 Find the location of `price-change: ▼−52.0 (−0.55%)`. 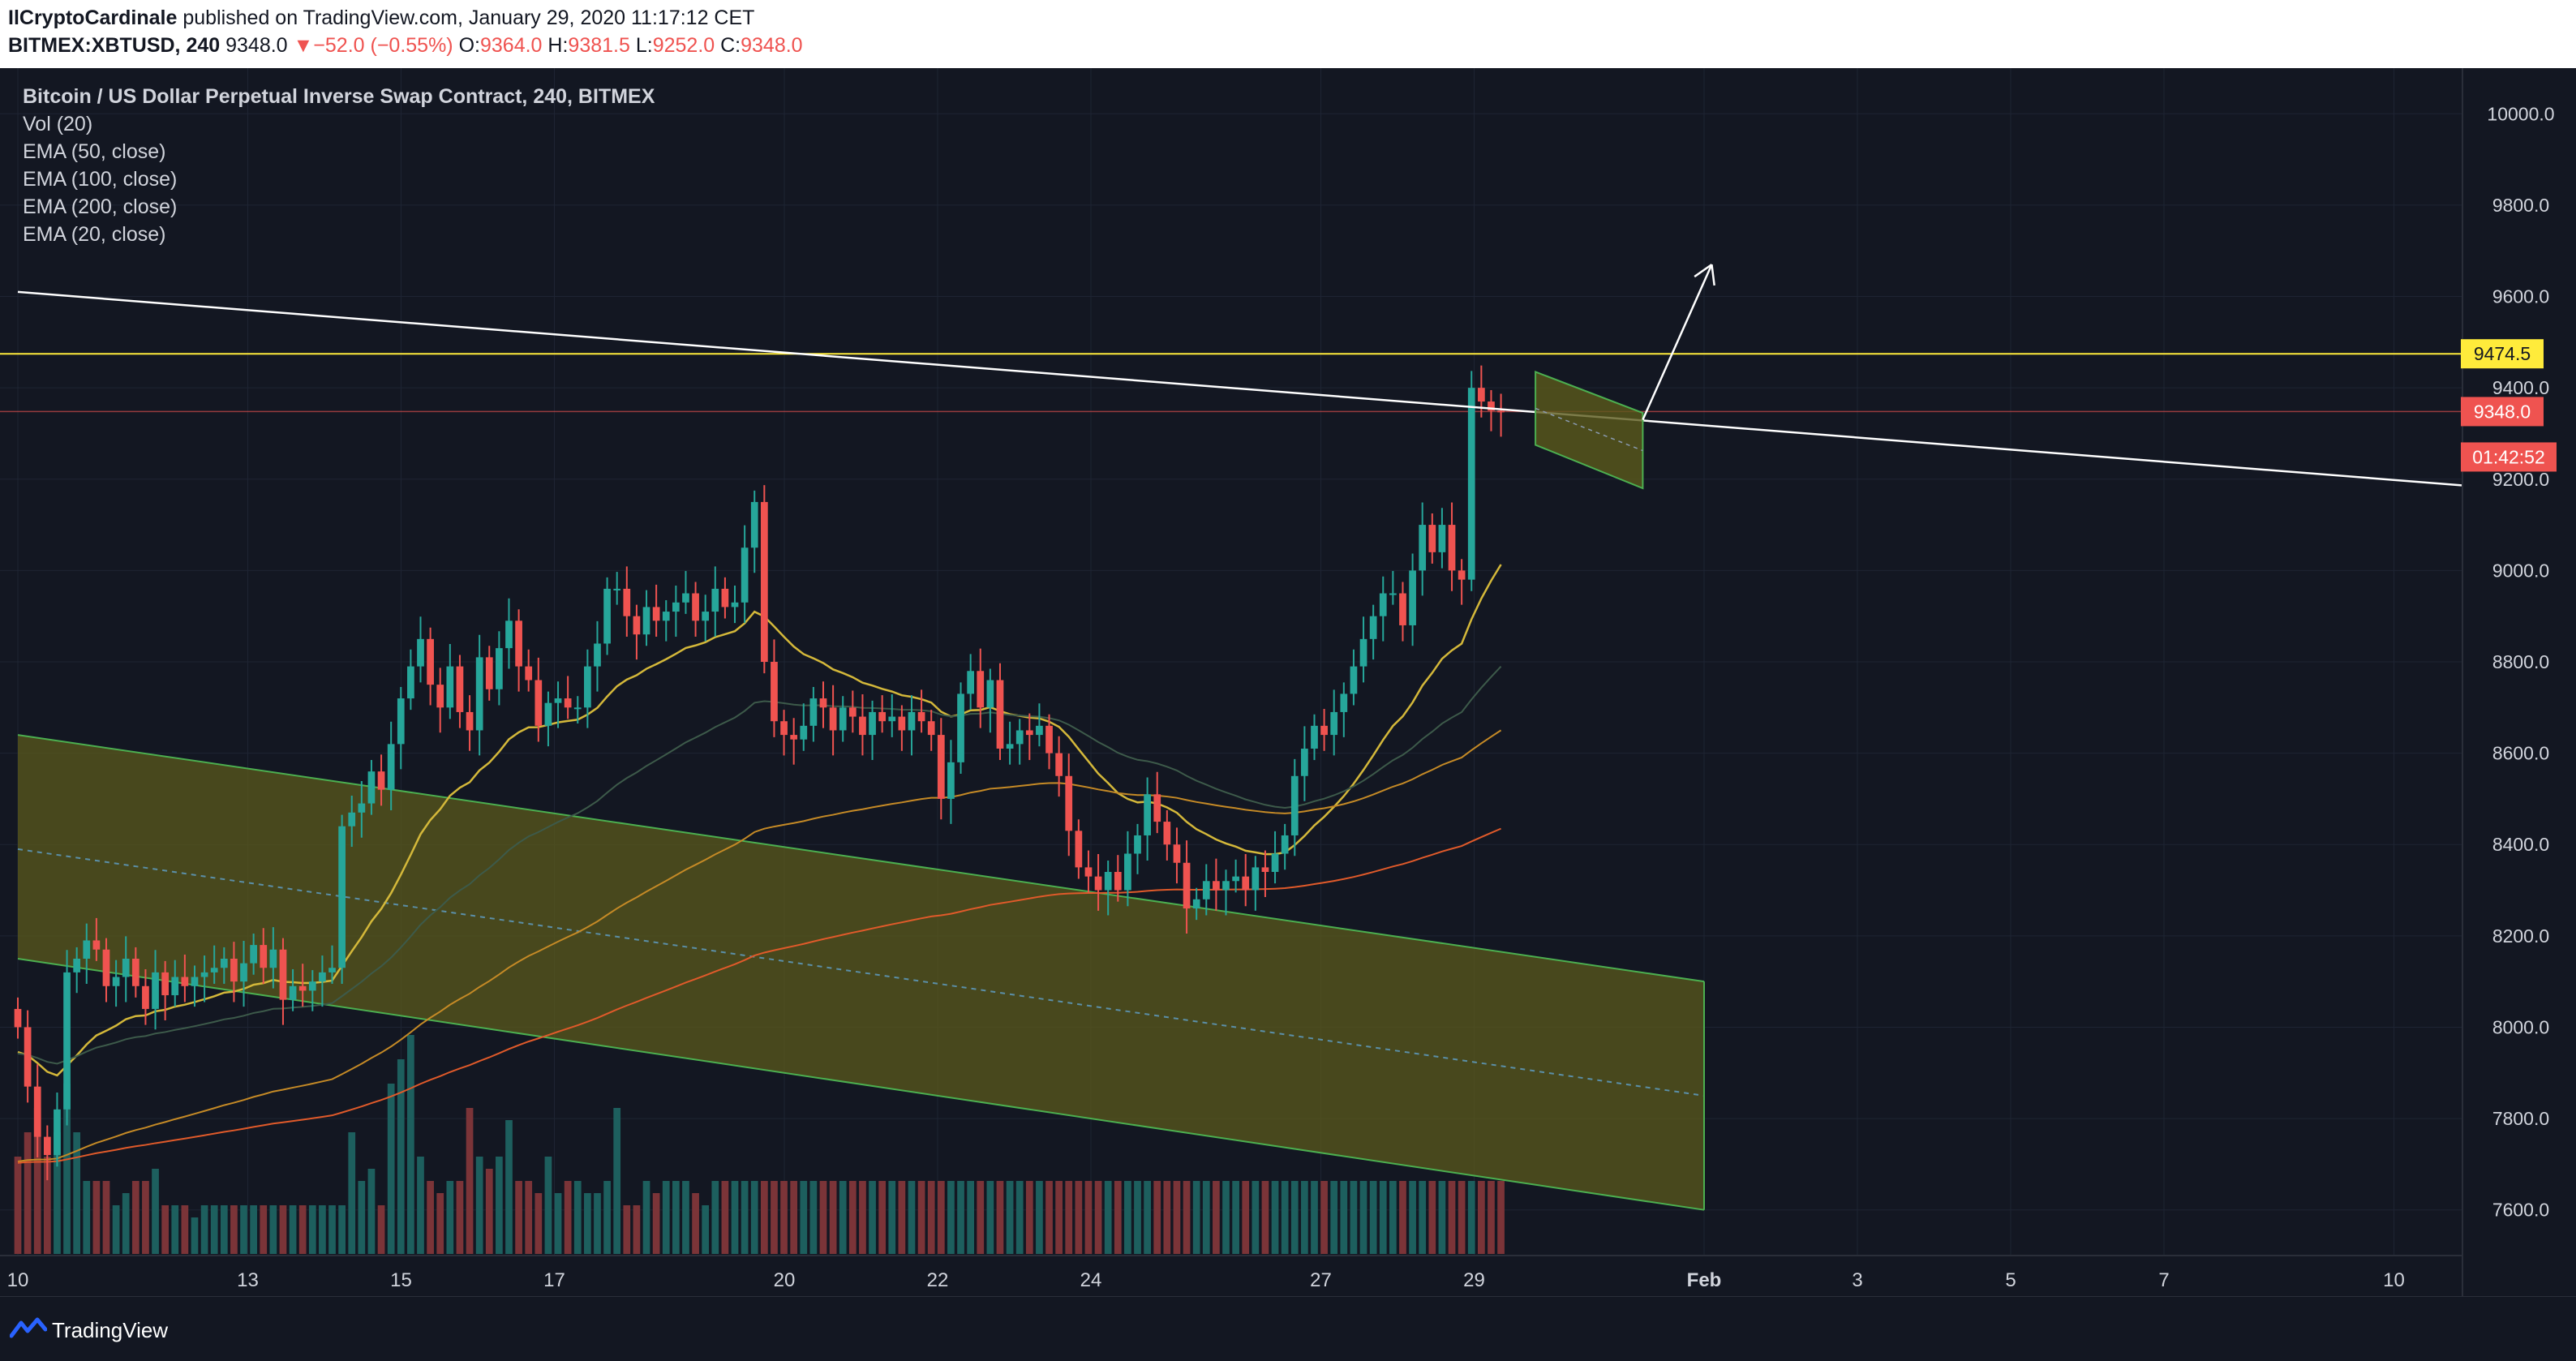

price-change: ▼−52.0 (−0.55%) is located at coordinates (373, 45).